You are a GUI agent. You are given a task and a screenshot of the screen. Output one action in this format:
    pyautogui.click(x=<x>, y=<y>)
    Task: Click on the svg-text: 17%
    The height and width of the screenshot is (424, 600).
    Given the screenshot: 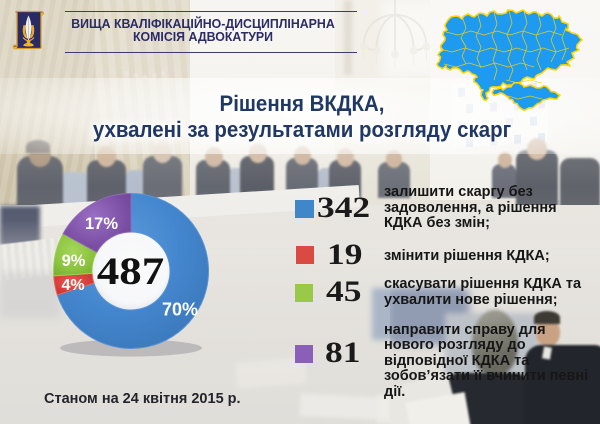 What is the action you would take?
    pyautogui.click(x=101, y=224)
    